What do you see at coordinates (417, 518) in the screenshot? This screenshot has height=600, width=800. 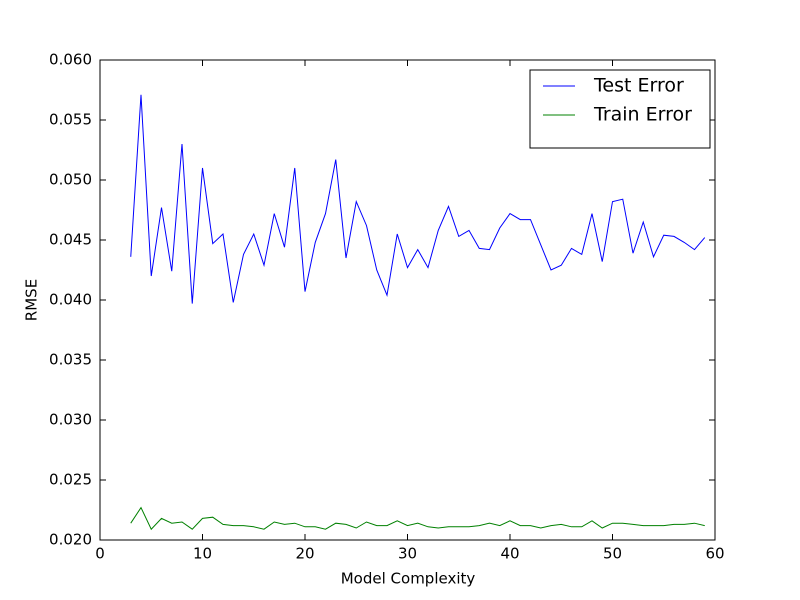 I see `series-line` at bounding box center [417, 518].